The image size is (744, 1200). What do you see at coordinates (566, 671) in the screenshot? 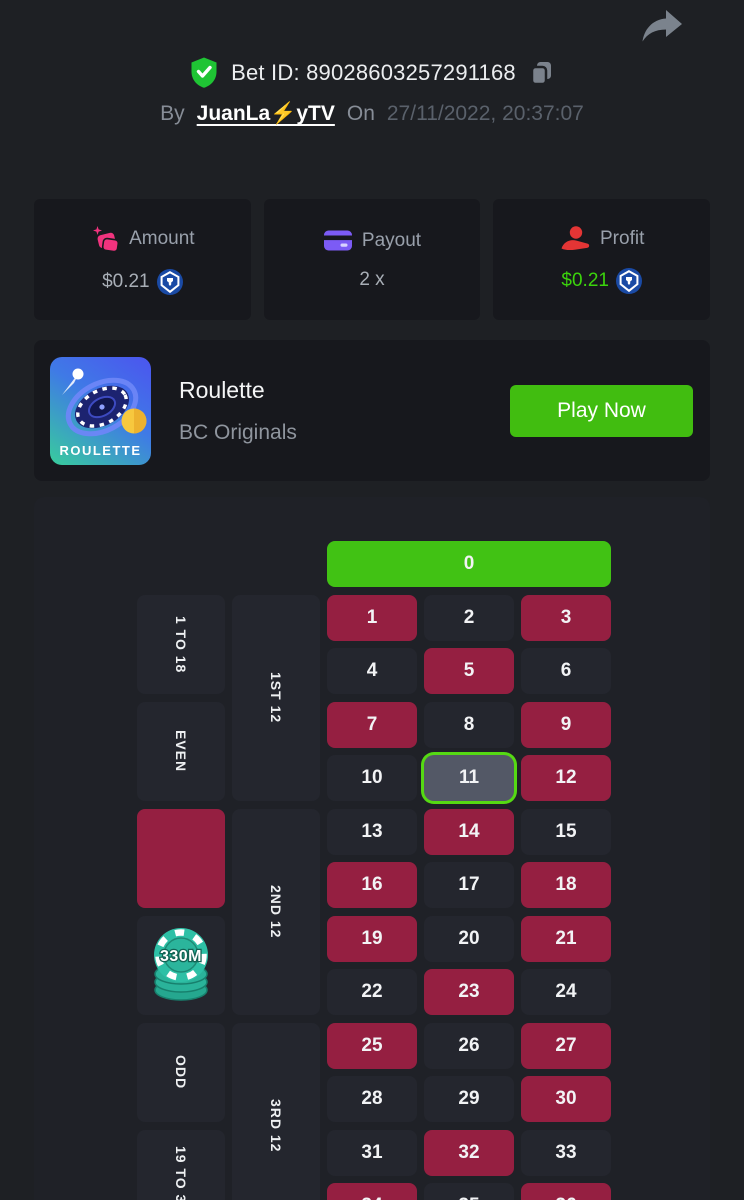
I see `bet-number-6: 6` at bounding box center [566, 671].